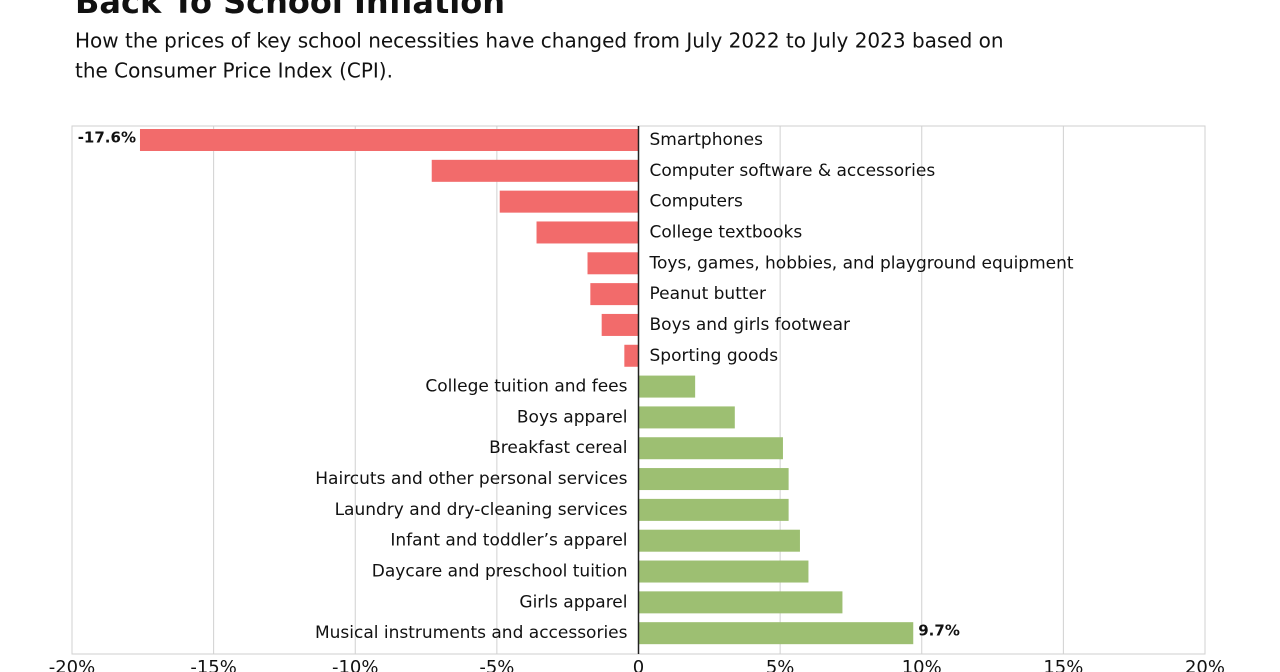 Image resolution: width=1280 pixels, height=672 pixels. What do you see at coordinates (496, 664) in the screenshot?
I see `x-tick-label: -5%` at bounding box center [496, 664].